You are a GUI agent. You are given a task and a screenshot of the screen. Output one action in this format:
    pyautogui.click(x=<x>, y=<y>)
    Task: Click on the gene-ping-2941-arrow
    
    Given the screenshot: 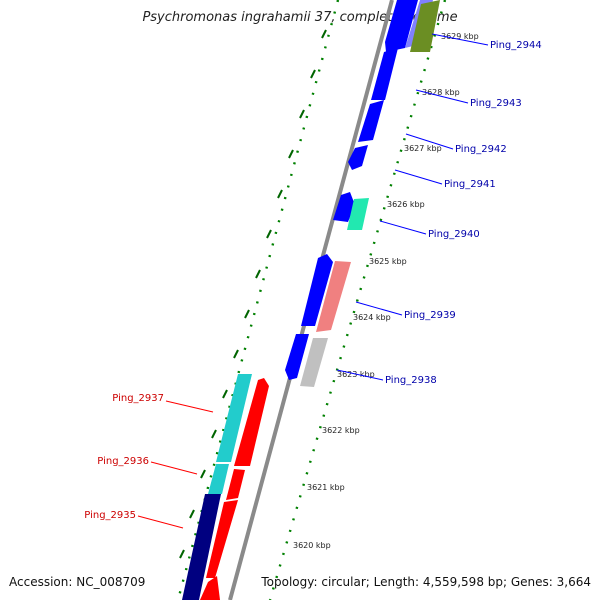 What is the action you would take?
    pyautogui.click(x=358, y=157)
    